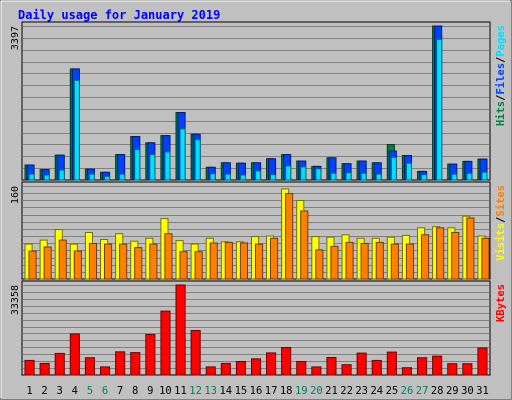  I want to click on x-tick-label: 27, so click(422, 391).